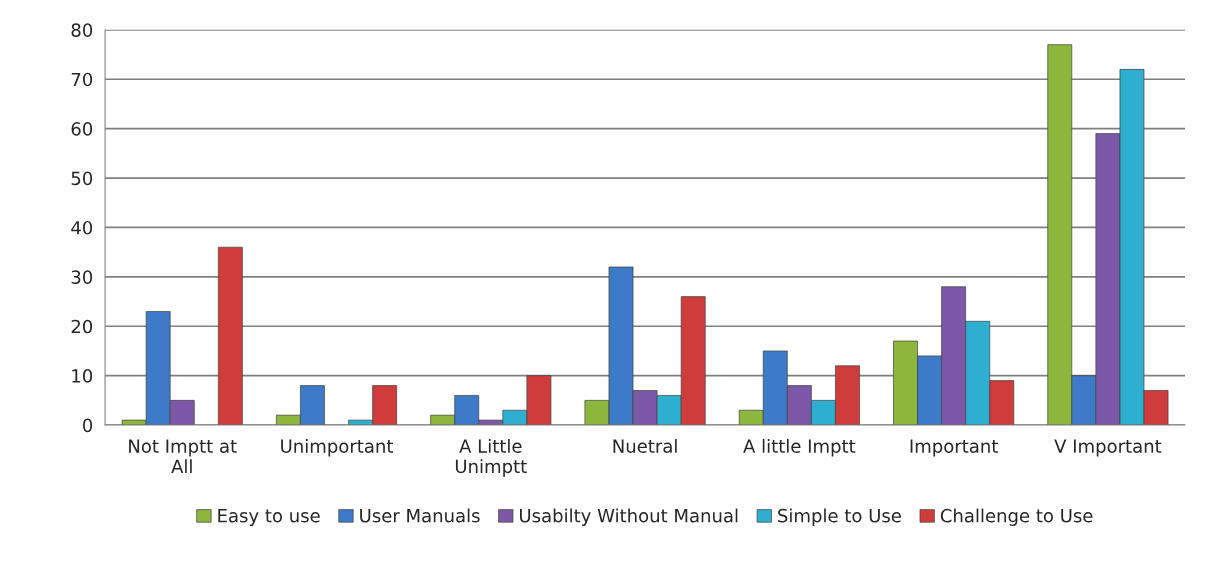 Image resolution: width=1208 pixels, height=563 pixels. I want to click on y-tick-label: 10, so click(82, 376).